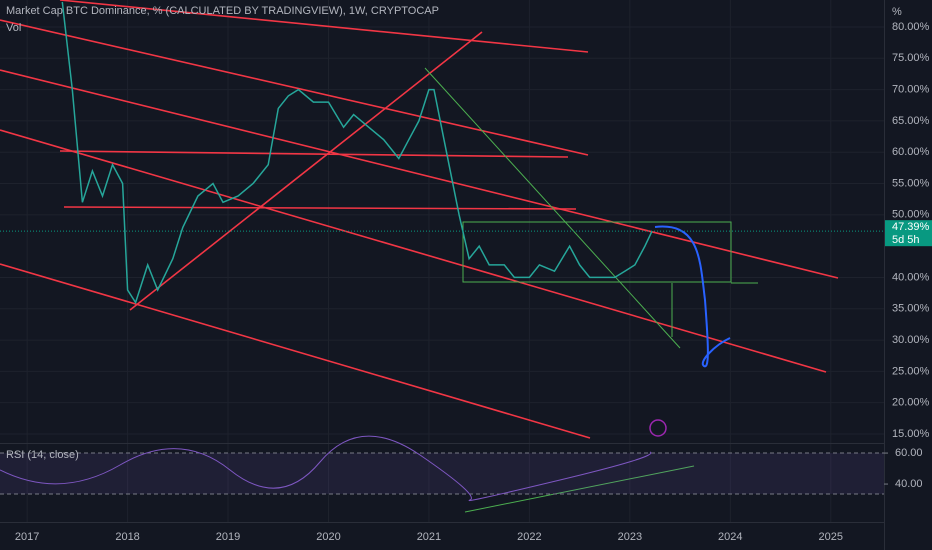 The image size is (932, 550). I want to click on rsi-band, so click(442, 473).